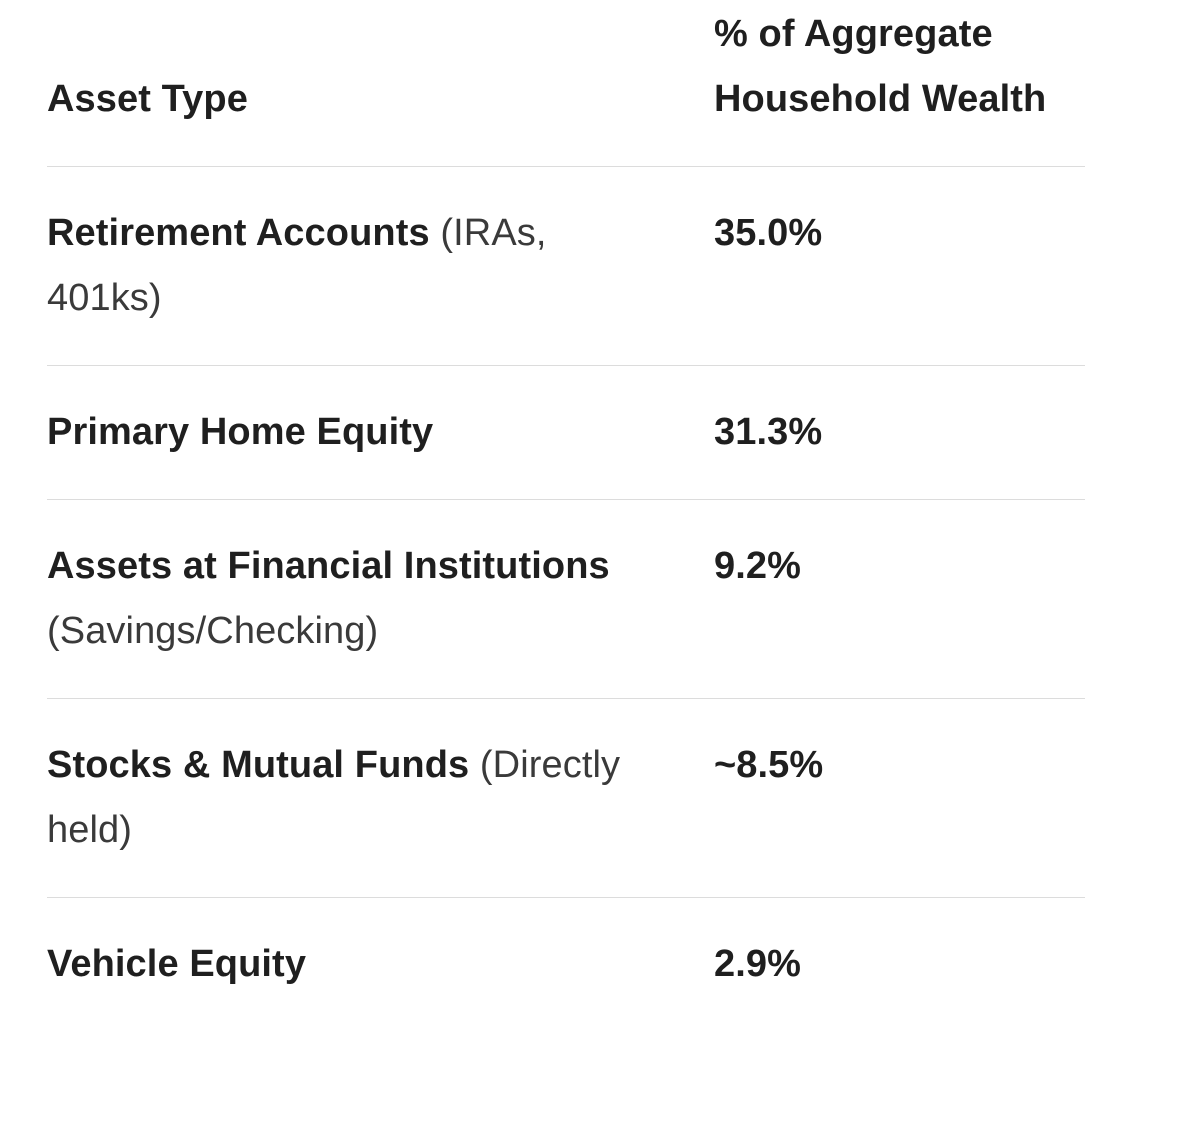 Image resolution: width=1200 pixels, height=1126 pixels. Describe the element at coordinates (328, 566) in the screenshot. I see `asset-name: Assets at Financial Institutions` at that location.